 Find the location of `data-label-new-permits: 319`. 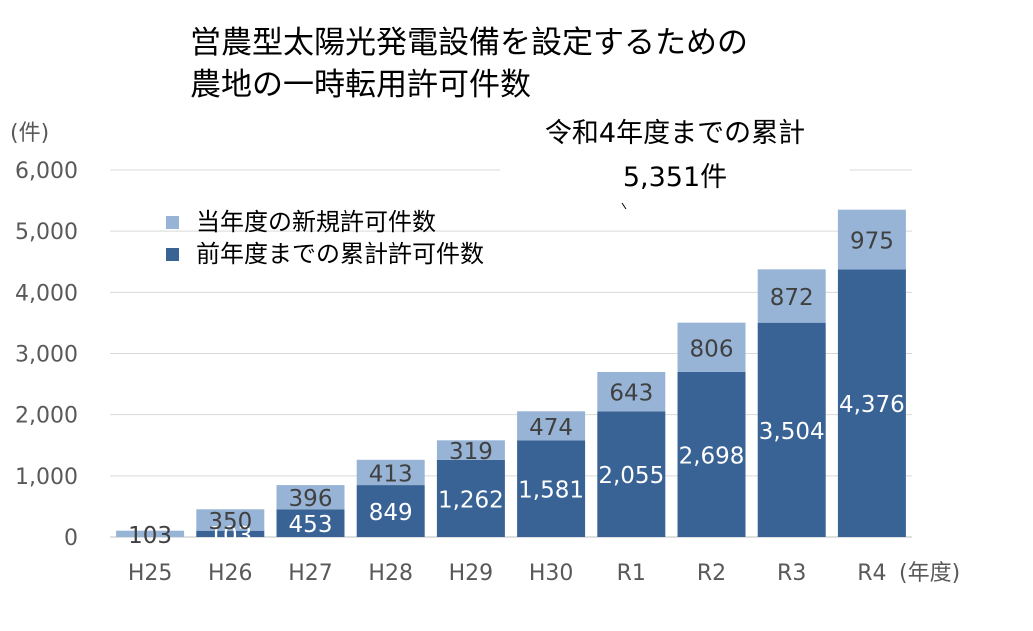

data-label-new-permits: 319 is located at coordinates (471, 452).